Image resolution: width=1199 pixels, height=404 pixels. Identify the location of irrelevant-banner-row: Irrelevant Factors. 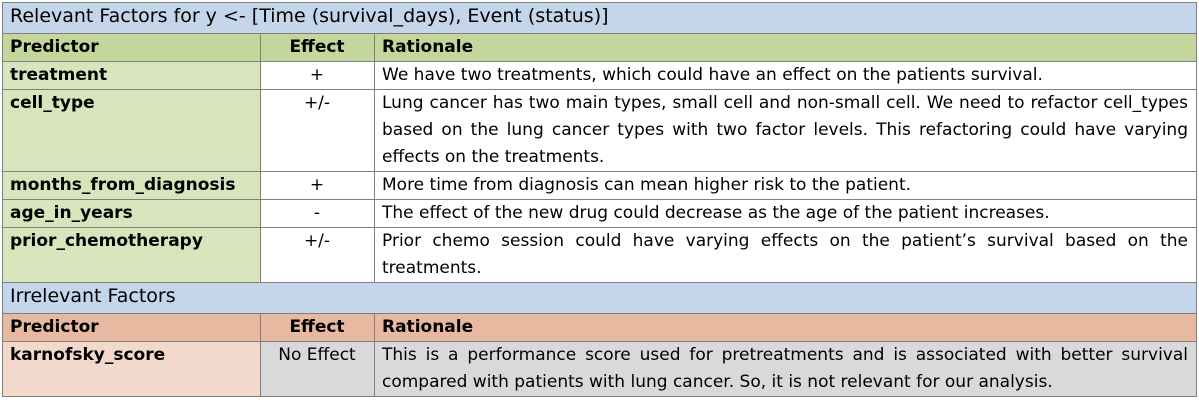
(599, 298).